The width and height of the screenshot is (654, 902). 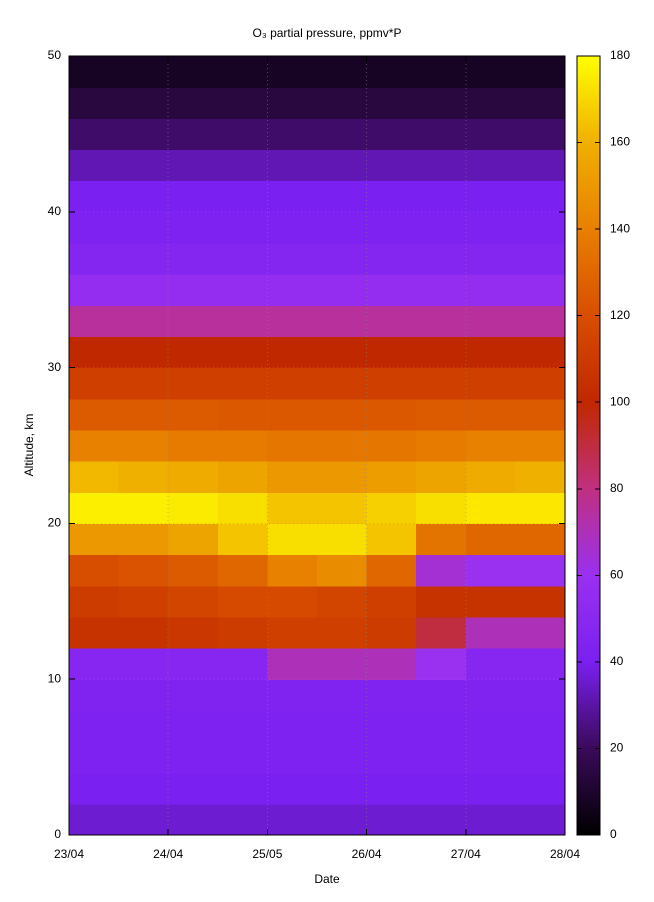 What do you see at coordinates (613, 834) in the screenshot?
I see `colorbar-tick-label: 0` at bounding box center [613, 834].